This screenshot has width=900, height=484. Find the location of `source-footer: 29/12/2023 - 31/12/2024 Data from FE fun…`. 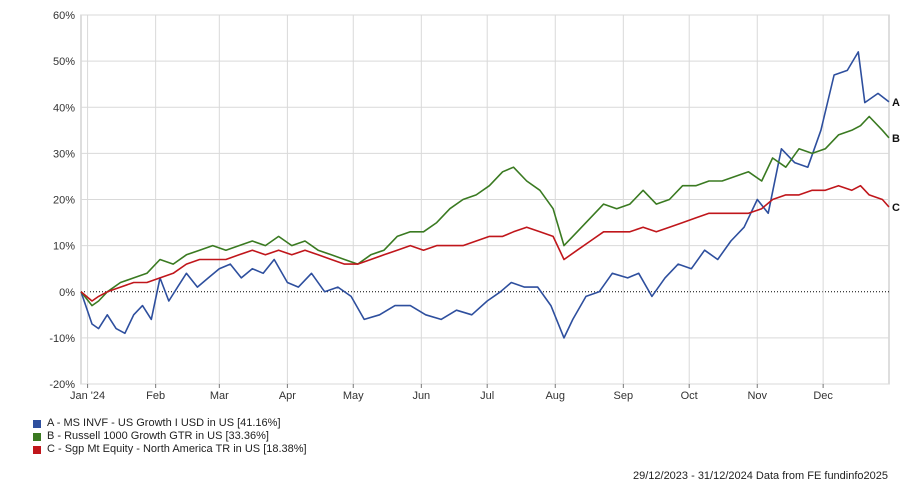

source-footer: 29/12/2023 - 31/12/2024 Data from FE fun… is located at coordinates (760, 476).